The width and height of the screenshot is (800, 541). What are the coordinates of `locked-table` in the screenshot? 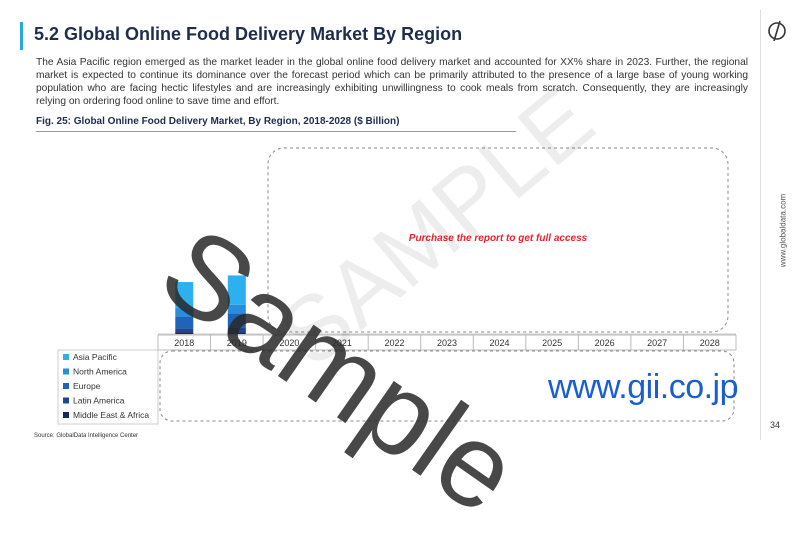 It's located at (447, 386).